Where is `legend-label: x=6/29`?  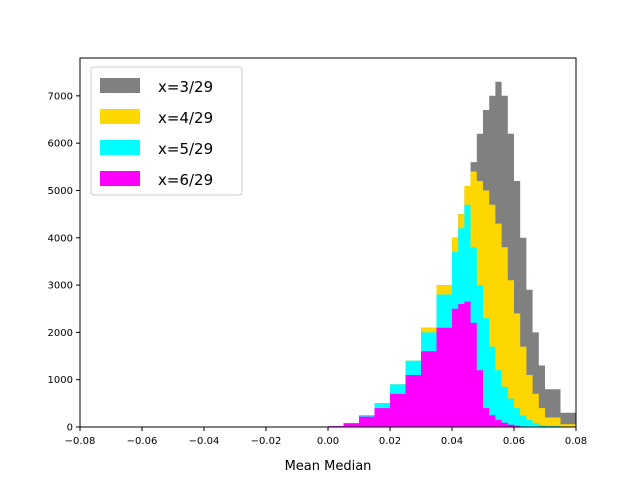
legend-label: x=6/29 is located at coordinates (185, 180).